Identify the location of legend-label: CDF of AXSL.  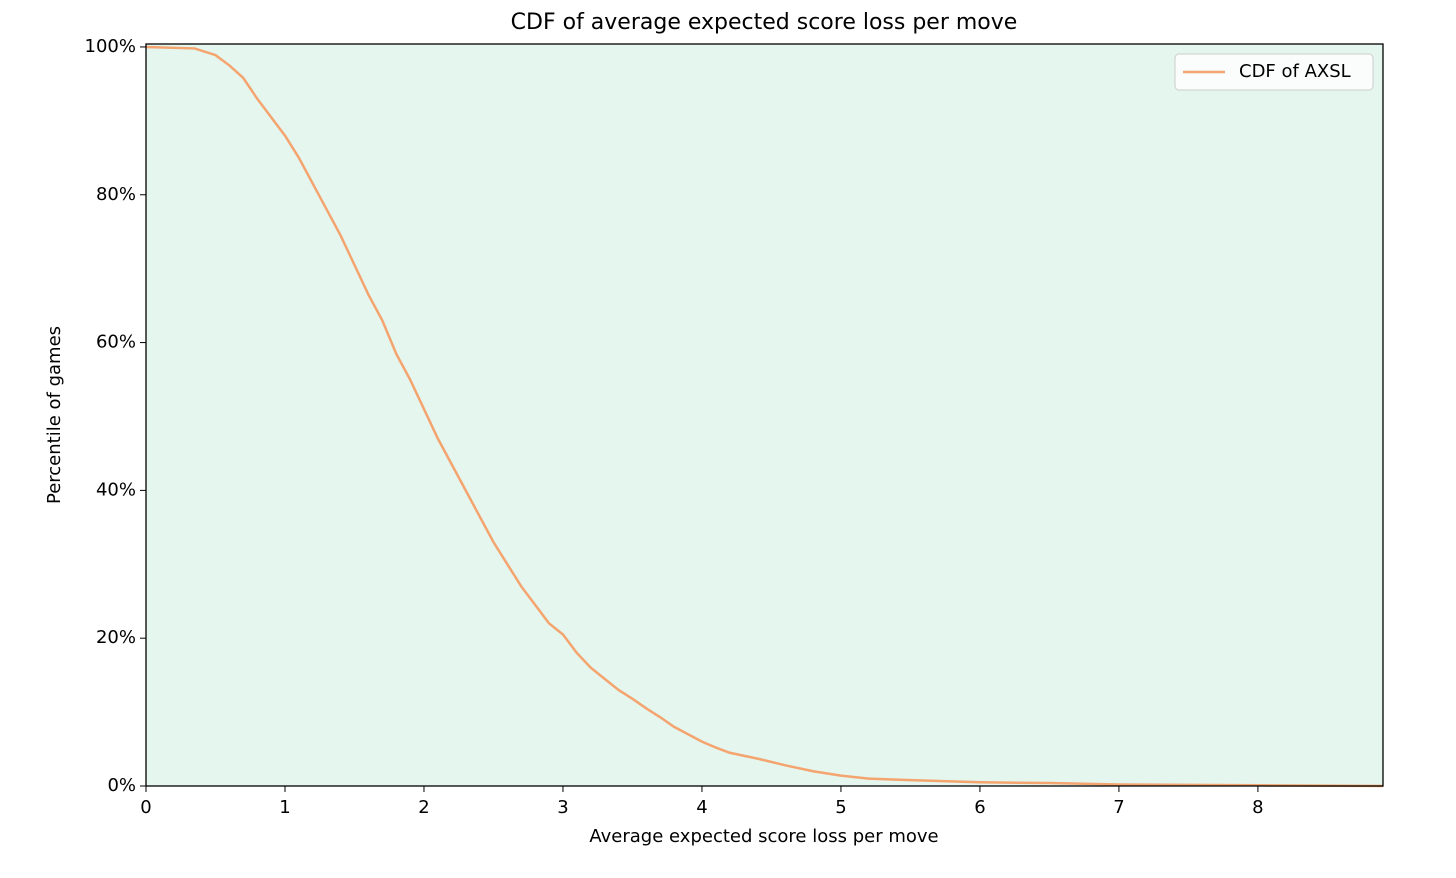
(1295, 71).